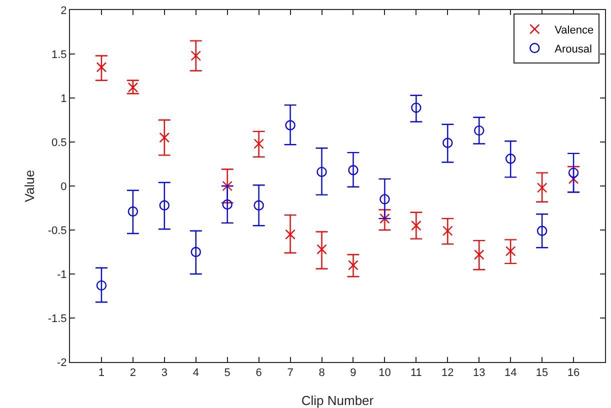 Image resolution: width=611 pixels, height=408 pixels. What do you see at coordinates (573, 49) in the screenshot?
I see `legend-label: Arousal` at bounding box center [573, 49].